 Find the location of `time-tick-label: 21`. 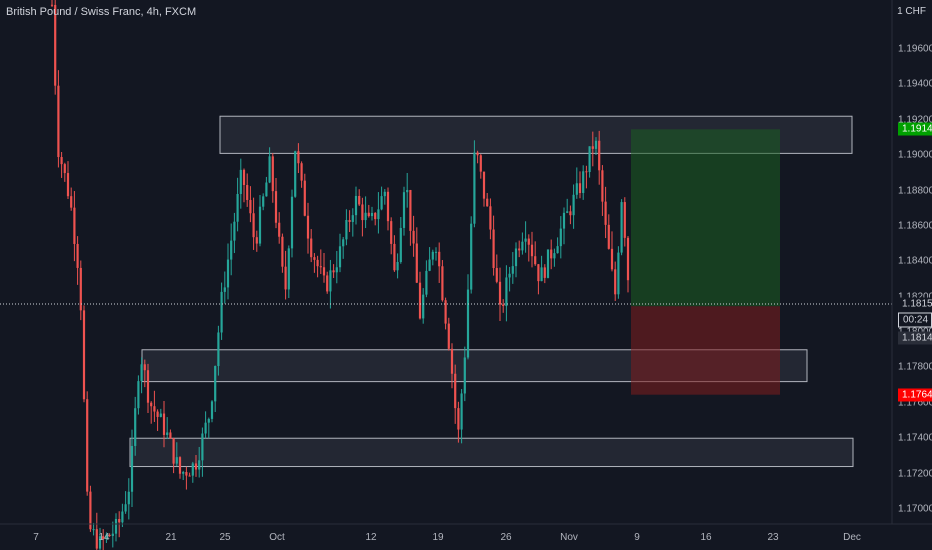

time-tick-label: 21 is located at coordinates (171, 537).